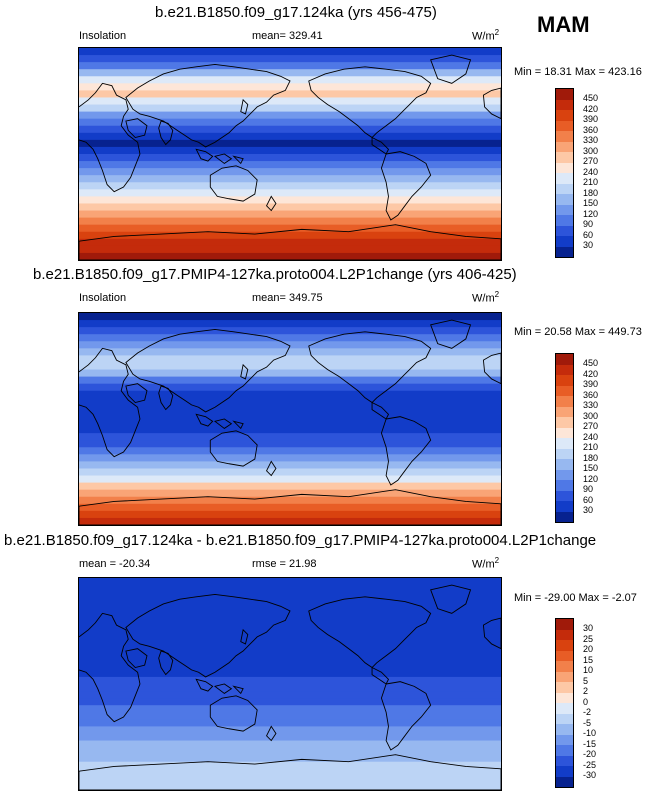 The height and width of the screenshot is (794, 645). I want to click on colorbar-tick-label: -2, so click(587, 712).